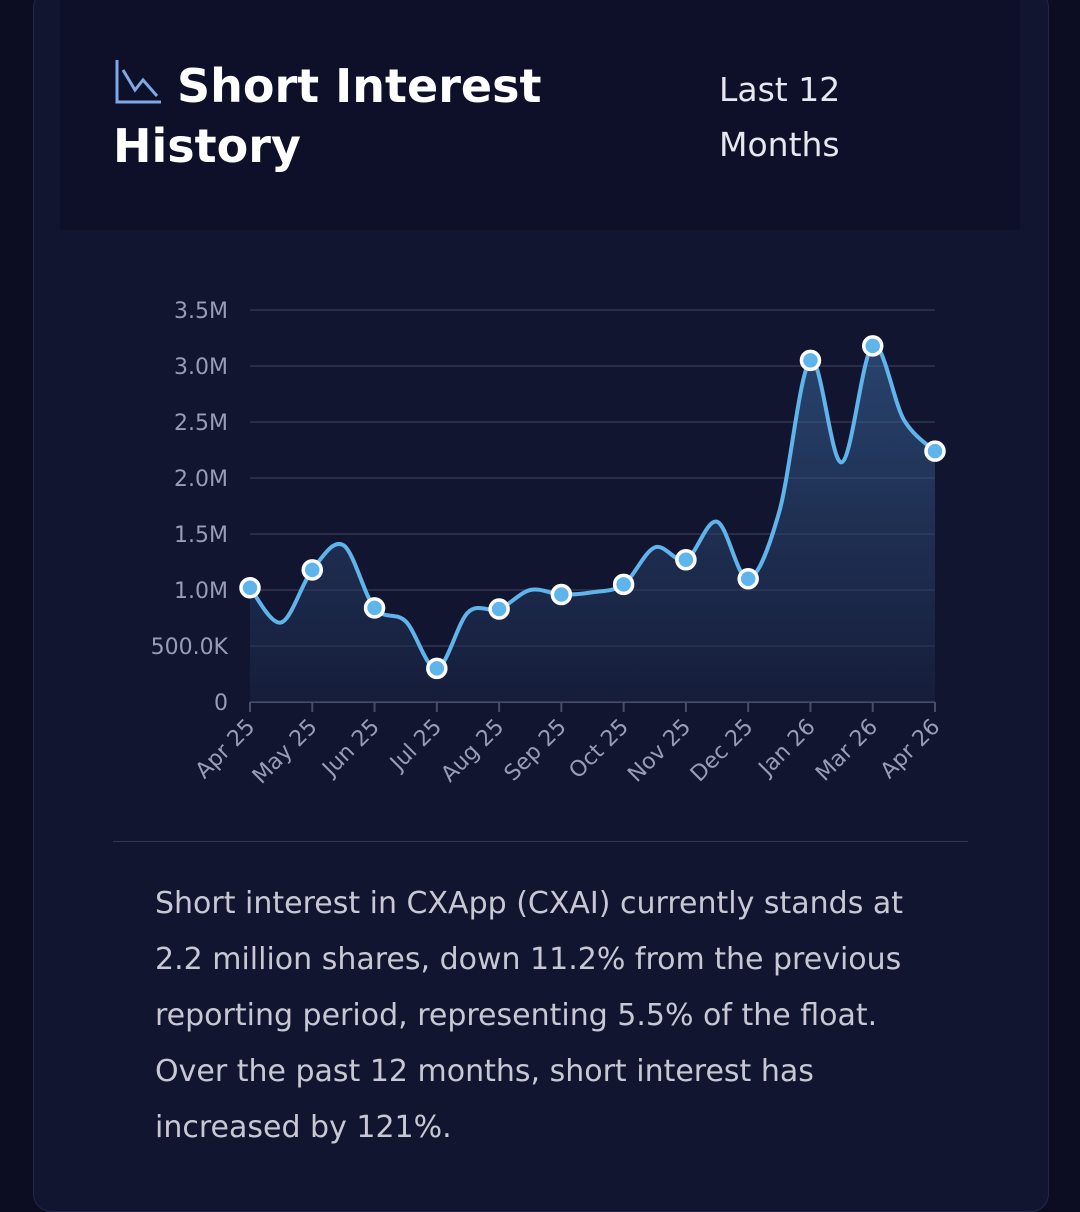 The width and height of the screenshot is (1080, 1212). Describe the element at coordinates (138, 82) in the screenshot. I see `chart-icon` at that location.